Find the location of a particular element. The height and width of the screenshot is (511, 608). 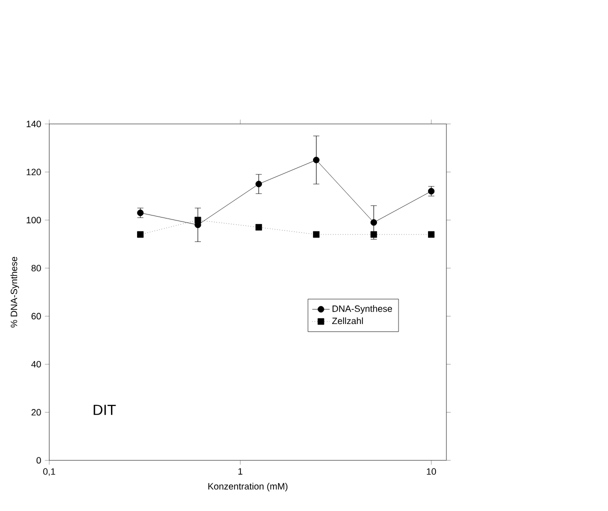

annotation: DIT is located at coordinates (105, 409).